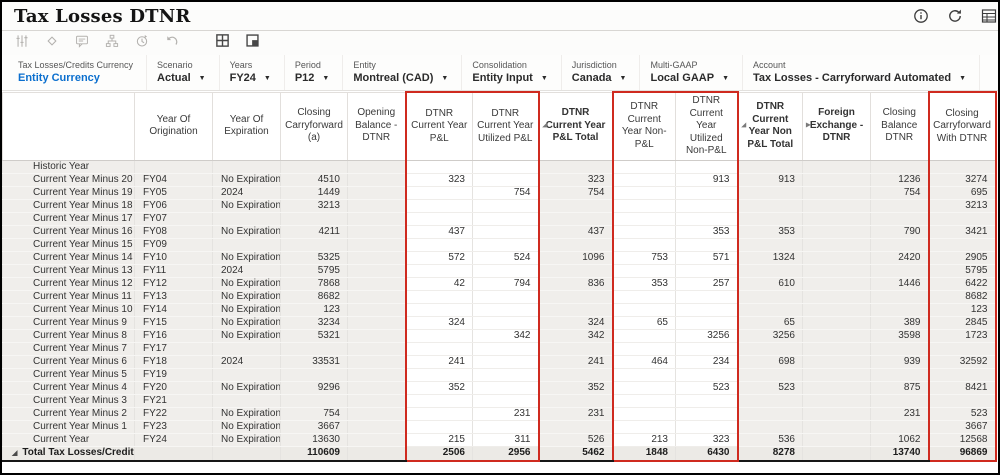  I want to click on cell-dtnr-current-year-utilized-p-l: 794, so click(506, 283).